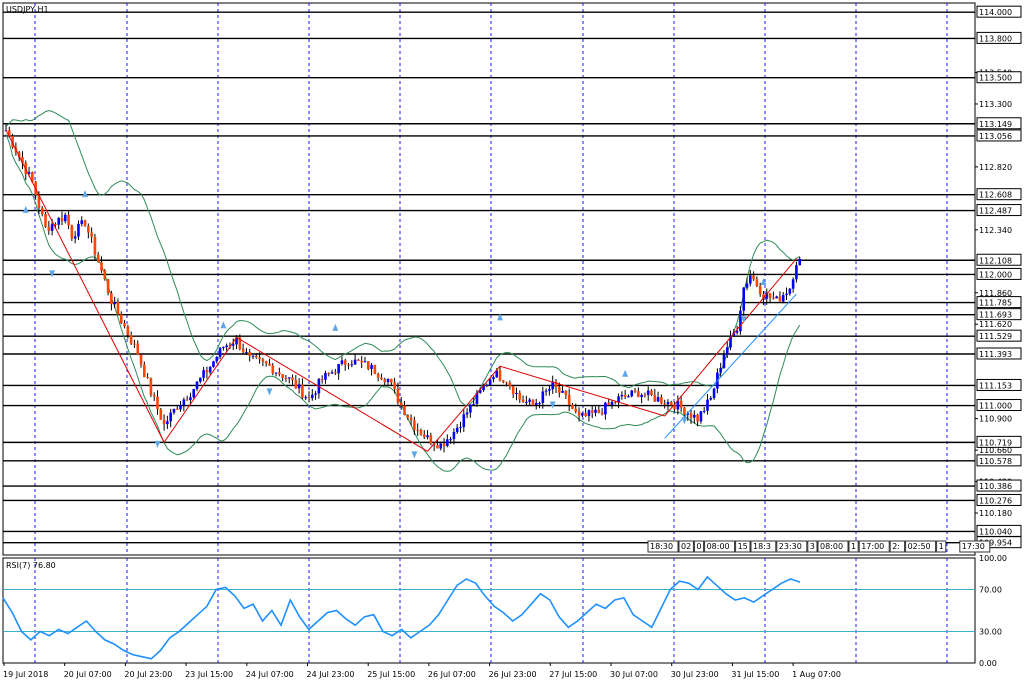 This screenshot has width=1024, height=683. Describe the element at coordinates (148, 674) in the screenshot. I see `x-tick-label: 20 Jul 23:00` at that location.